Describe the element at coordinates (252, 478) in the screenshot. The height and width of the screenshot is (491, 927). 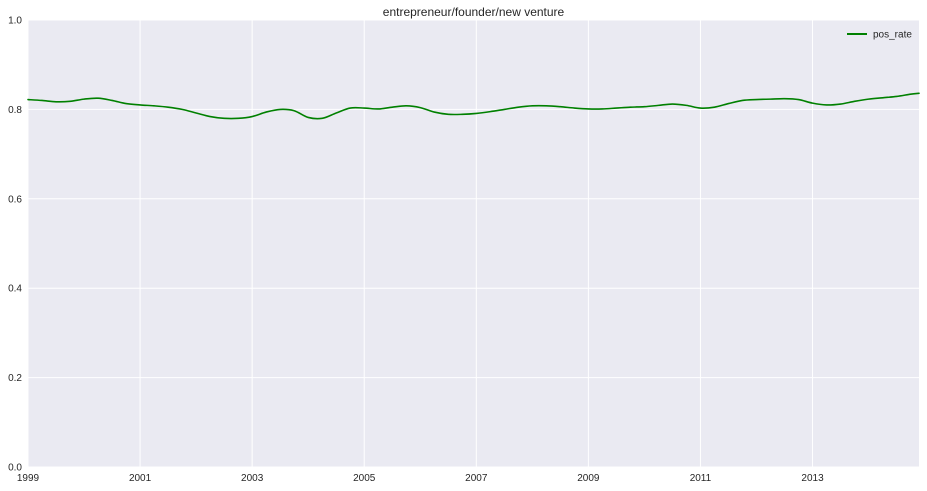
I see `x-tick-label: 2003` at that location.